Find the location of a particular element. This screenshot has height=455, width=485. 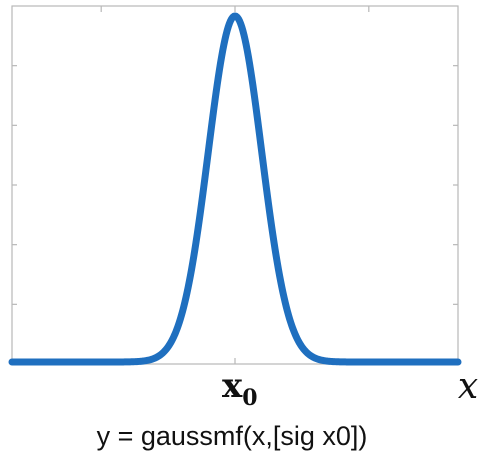

x-tick-label-x0: x0 is located at coordinates (240, 388).